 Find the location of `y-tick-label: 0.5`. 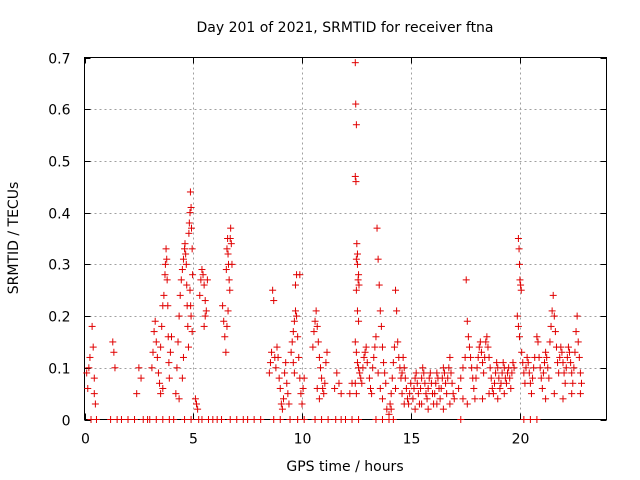

y-tick-label: 0.5 is located at coordinates (59, 163).